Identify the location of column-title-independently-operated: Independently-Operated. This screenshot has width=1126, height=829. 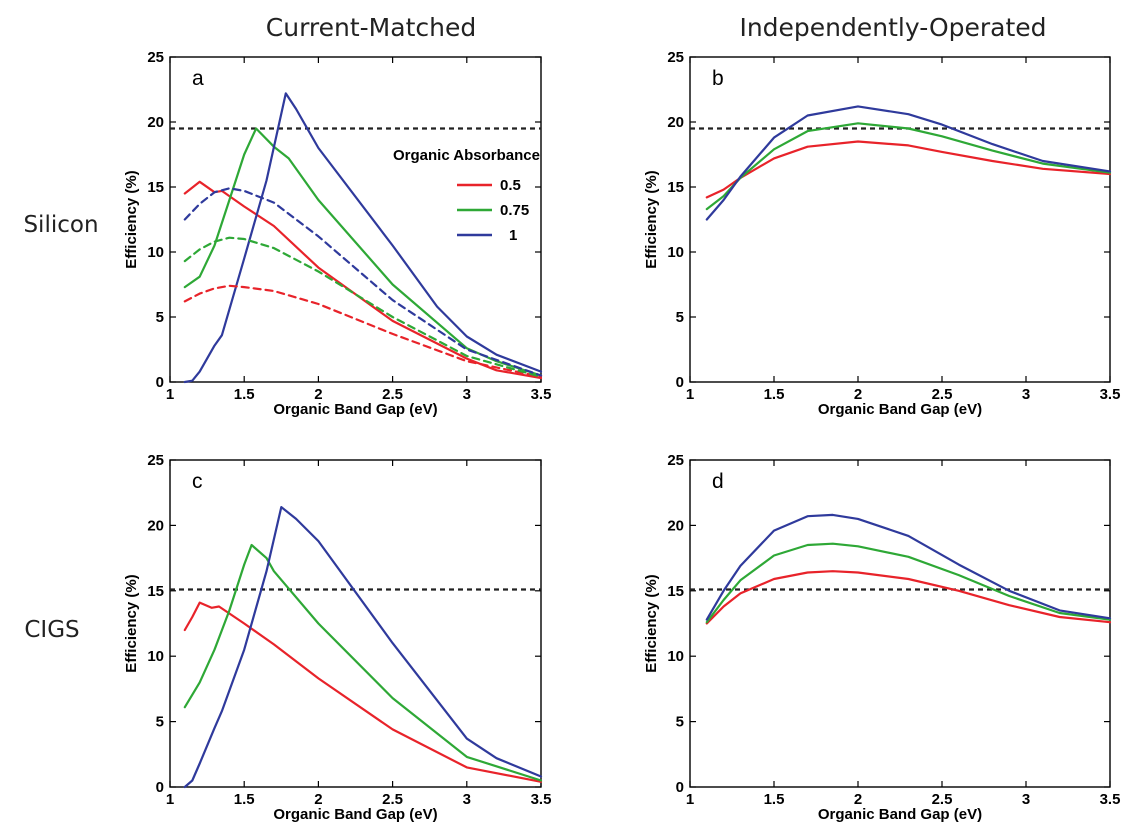
(892, 27).